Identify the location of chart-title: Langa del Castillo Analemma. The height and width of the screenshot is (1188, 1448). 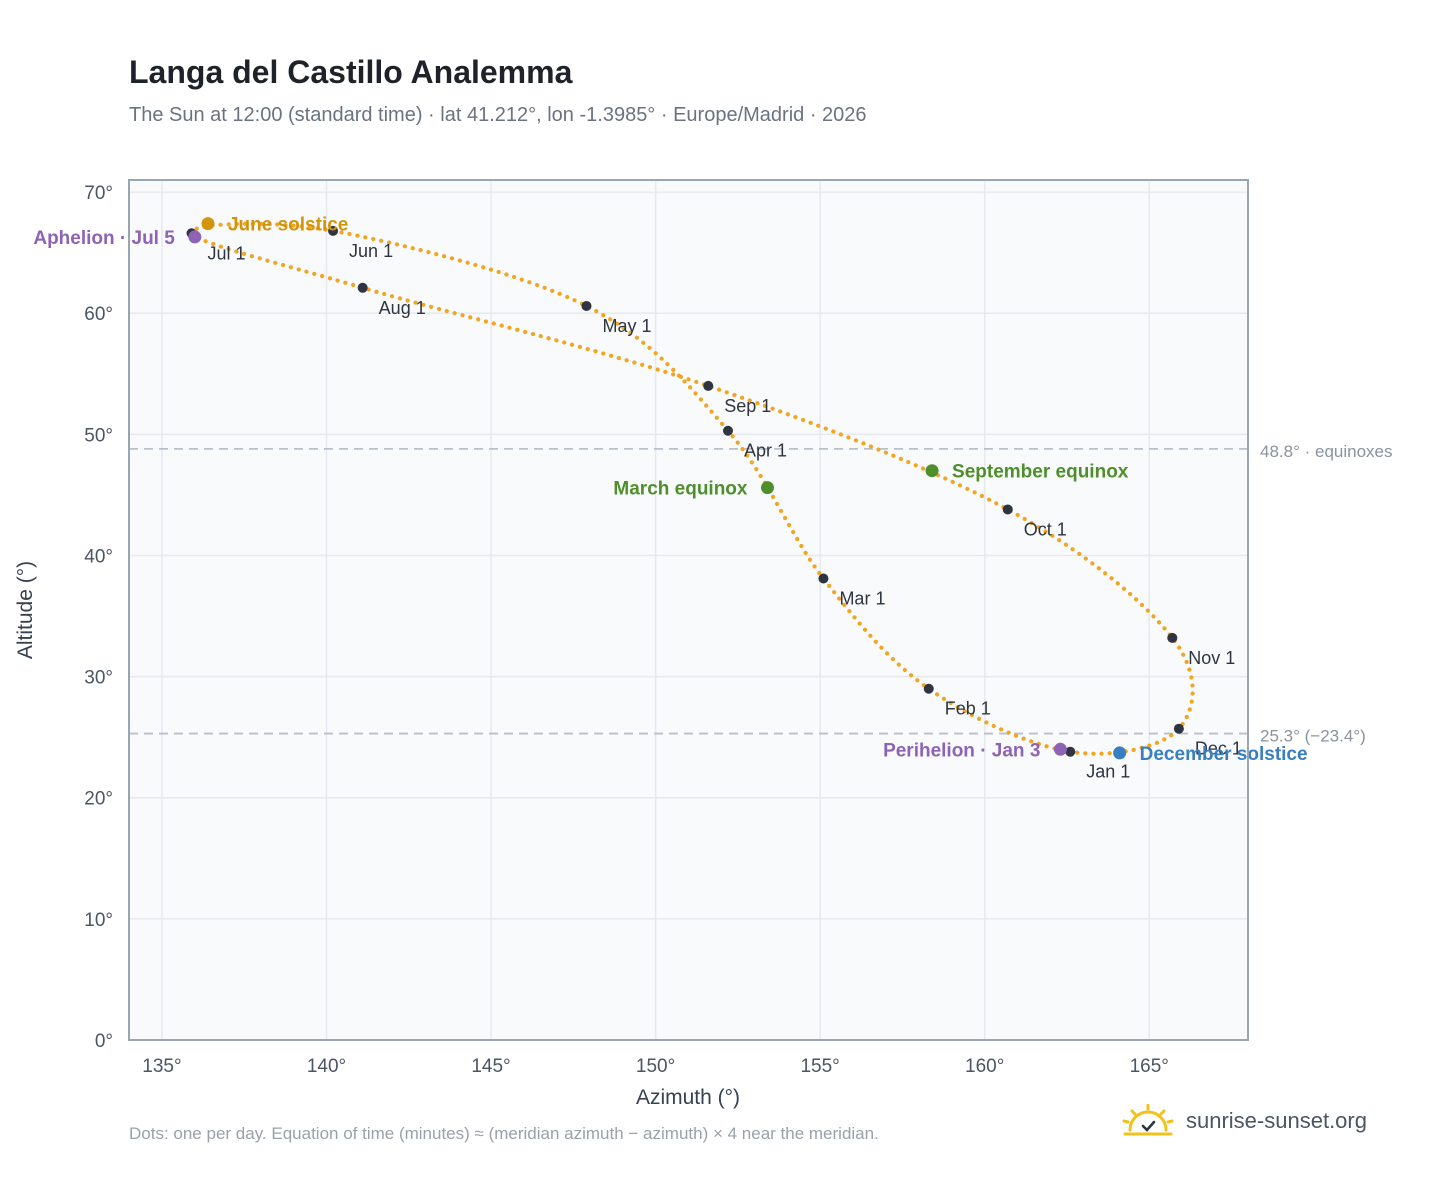
(351, 72).